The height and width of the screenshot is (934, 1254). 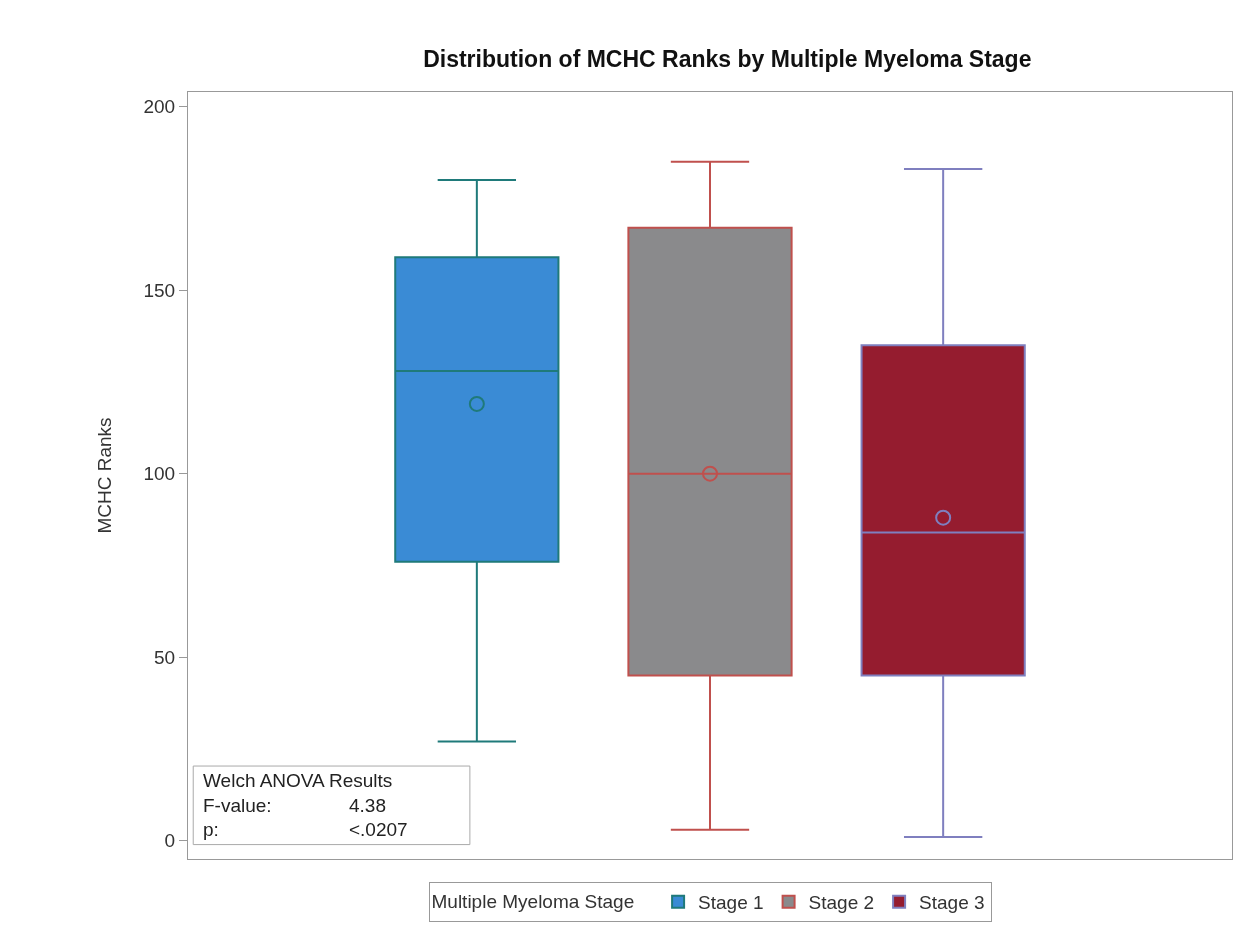 I want to click on legend-label: Stage 3, so click(x=952, y=903).